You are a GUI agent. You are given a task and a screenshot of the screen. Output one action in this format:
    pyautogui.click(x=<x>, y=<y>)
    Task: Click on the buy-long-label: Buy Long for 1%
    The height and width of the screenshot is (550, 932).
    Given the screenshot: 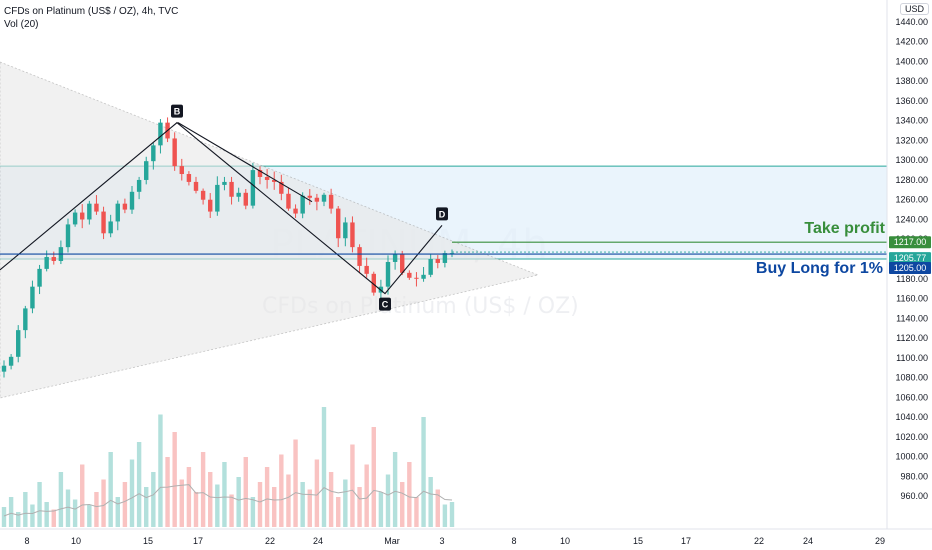 What is the action you would take?
    pyautogui.click(x=819, y=268)
    